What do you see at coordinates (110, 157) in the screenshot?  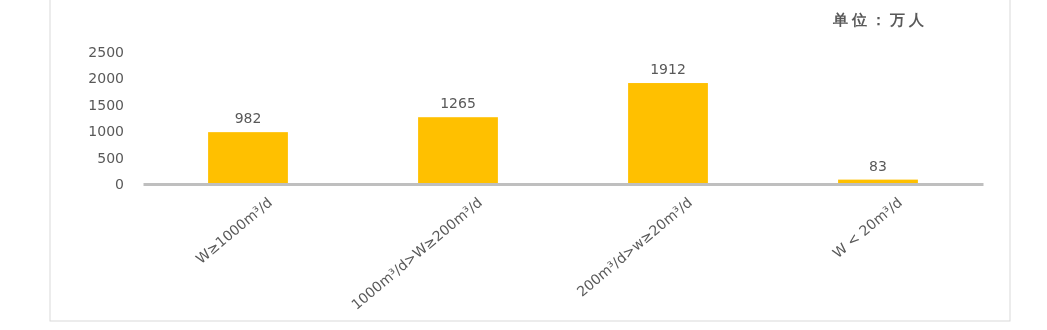 I see `y-tick-label: 500` at bounding box center [110, 157].